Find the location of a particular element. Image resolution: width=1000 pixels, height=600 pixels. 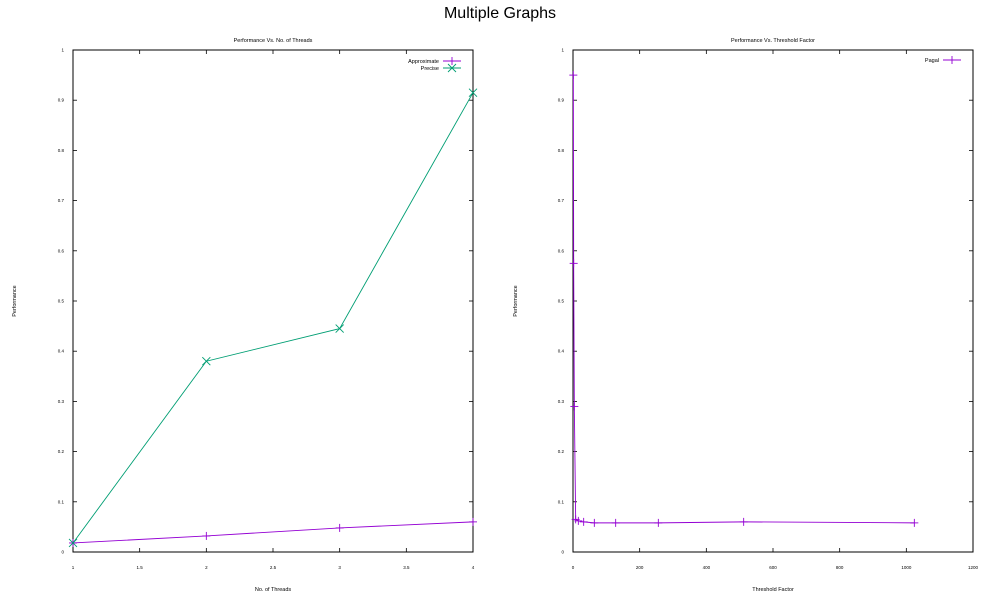

x-tick-label: 3 is located at coordinates (339, 567).